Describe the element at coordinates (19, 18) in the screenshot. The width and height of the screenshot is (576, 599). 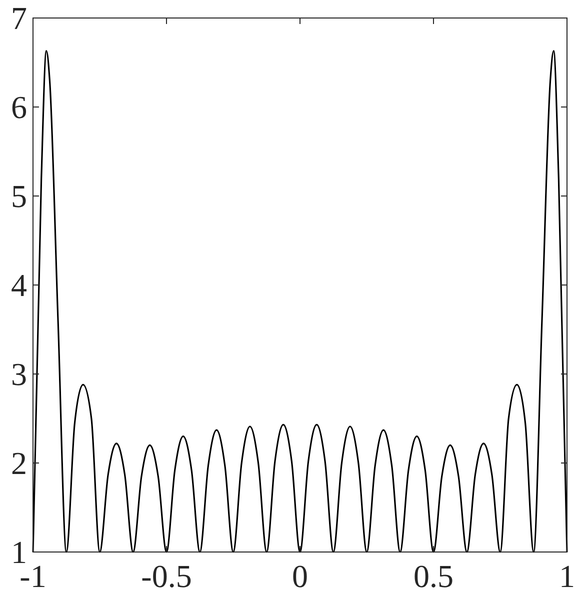
I see `y-tick-label: 7` at that location.